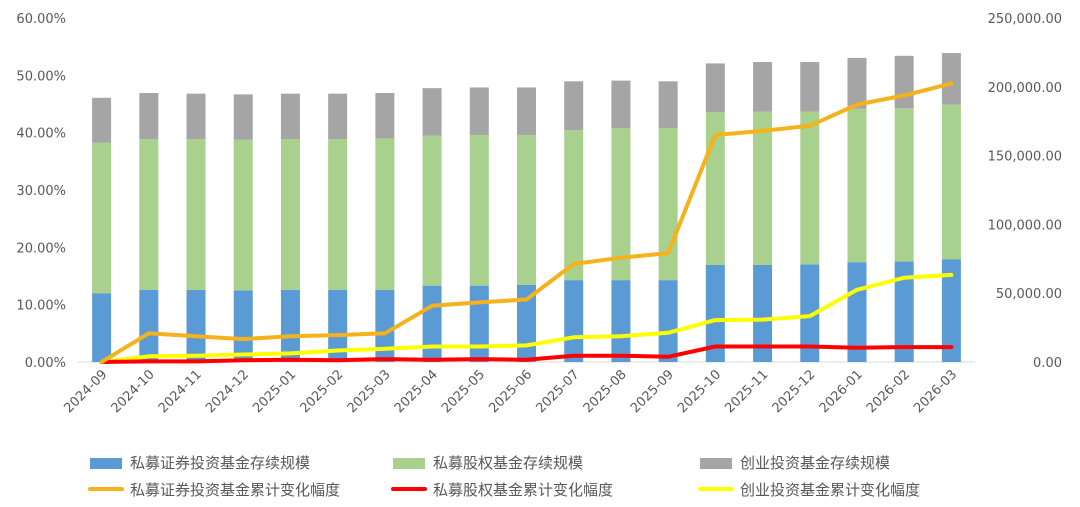  What do you see at coordinates (41, 306) in the screenshot?
I see `left-tick-label: 10.00%` at bounding box center [41, 306].